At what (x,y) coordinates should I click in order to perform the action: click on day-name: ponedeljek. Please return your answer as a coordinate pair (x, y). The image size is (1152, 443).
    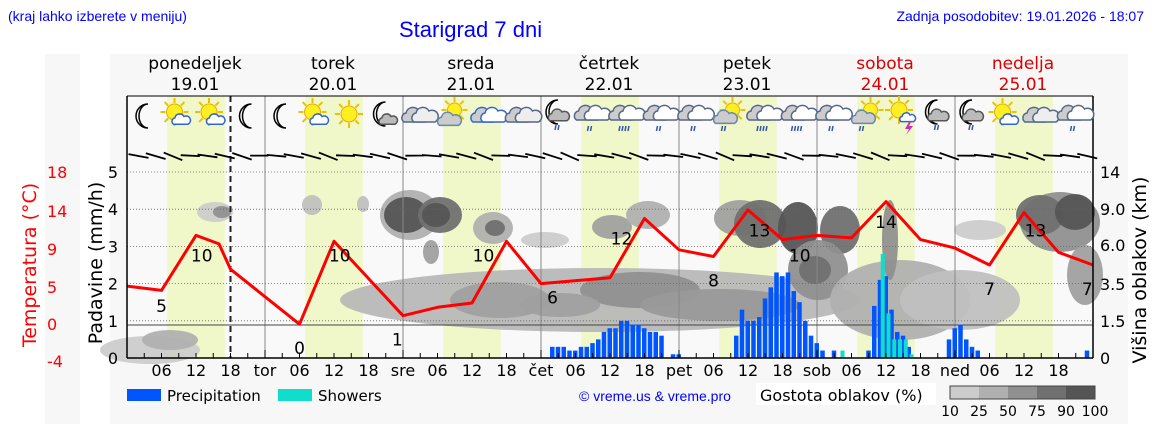
    Looking at the image, I should click on (195, 64).